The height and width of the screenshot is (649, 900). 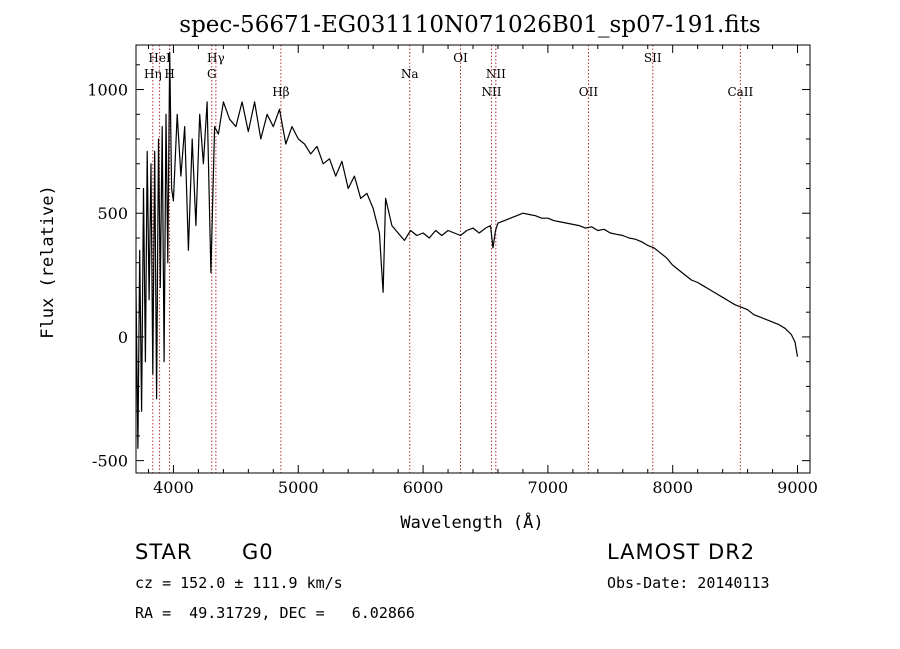 I want to click on line-marker-label: CaII, so click(x=740, y=92).